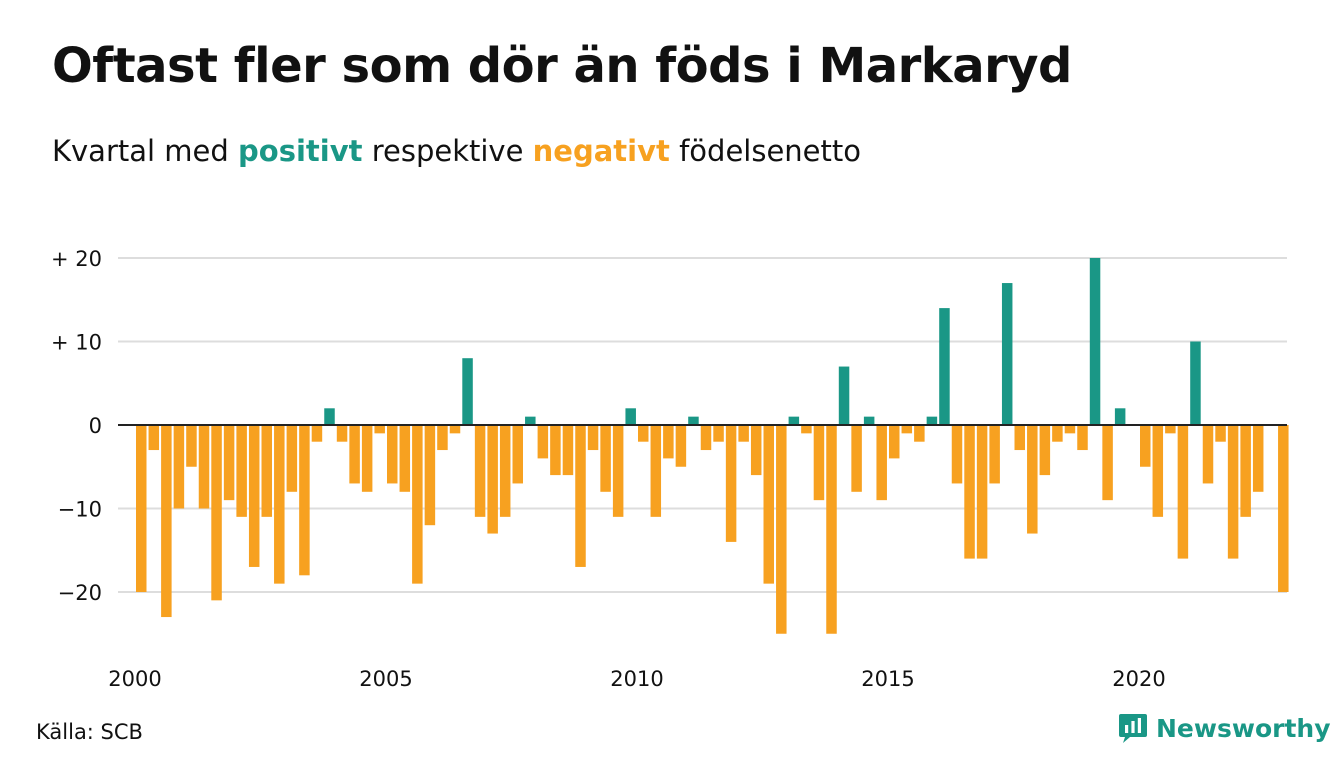  I want to click on source-note: Källa: SCB, so click(89, 732).